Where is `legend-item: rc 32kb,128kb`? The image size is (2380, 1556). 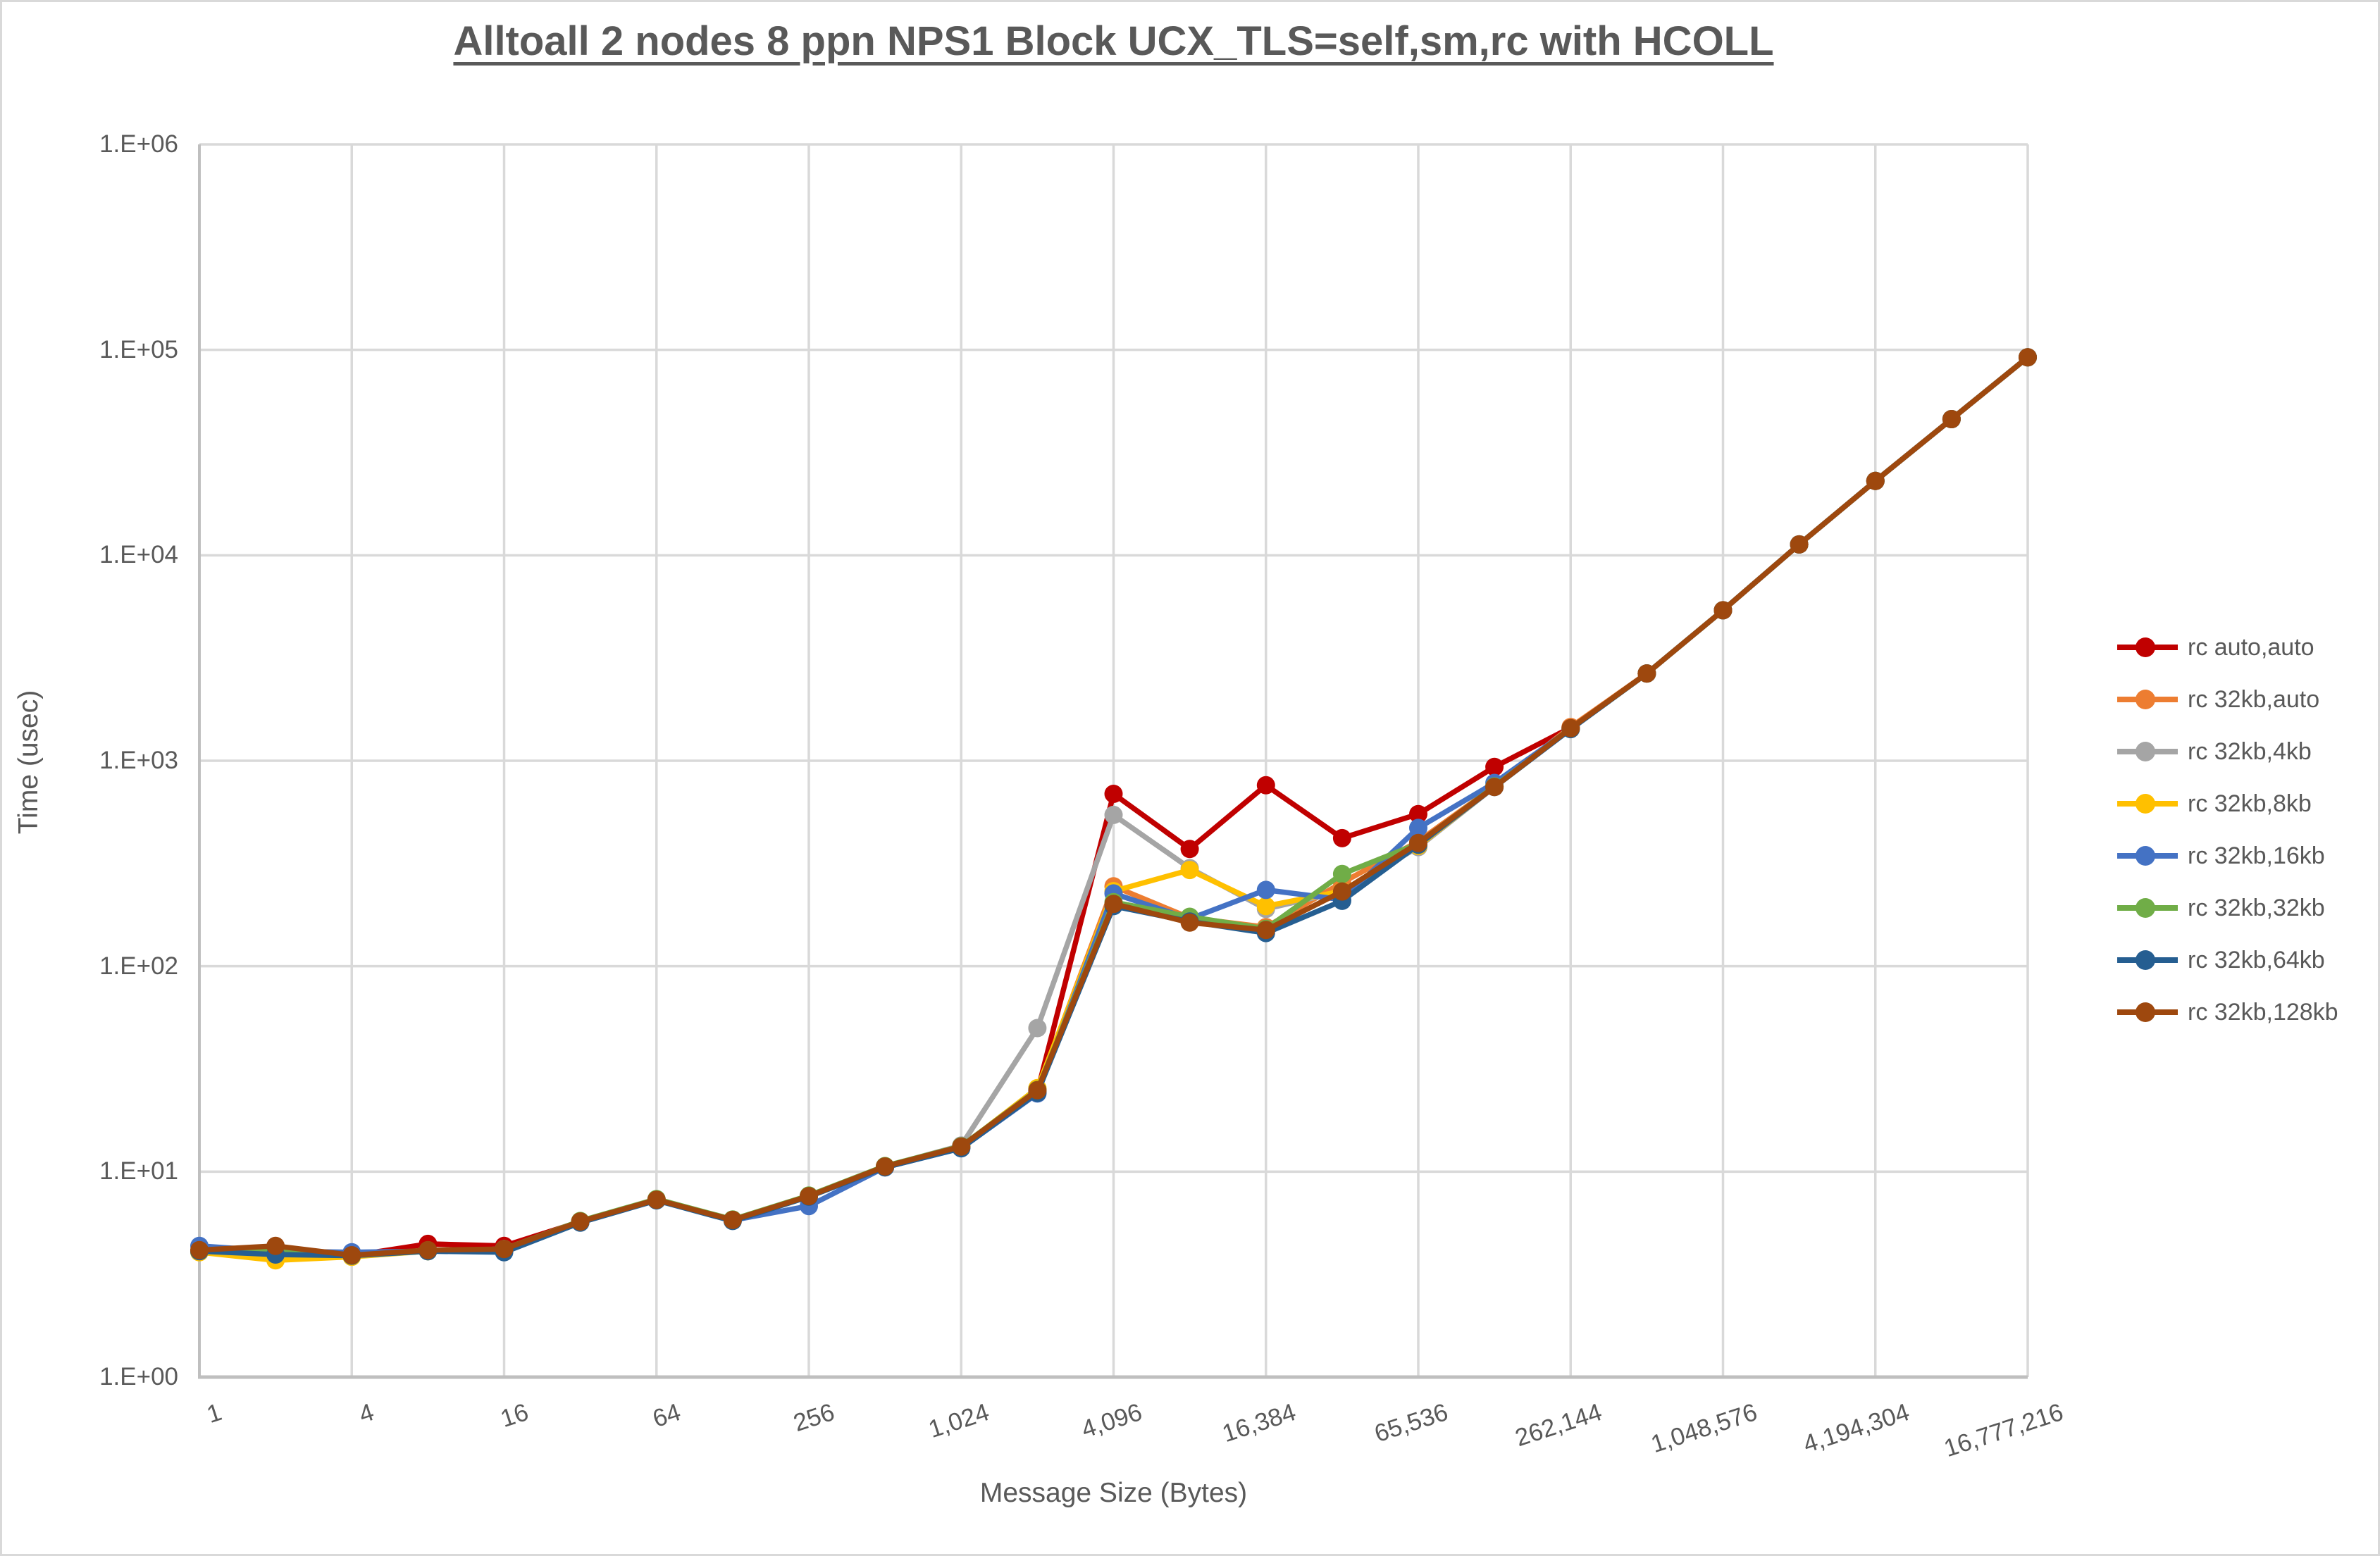 legend-item: rc 32kb,128kb is located at coordinates (2227, 1012).